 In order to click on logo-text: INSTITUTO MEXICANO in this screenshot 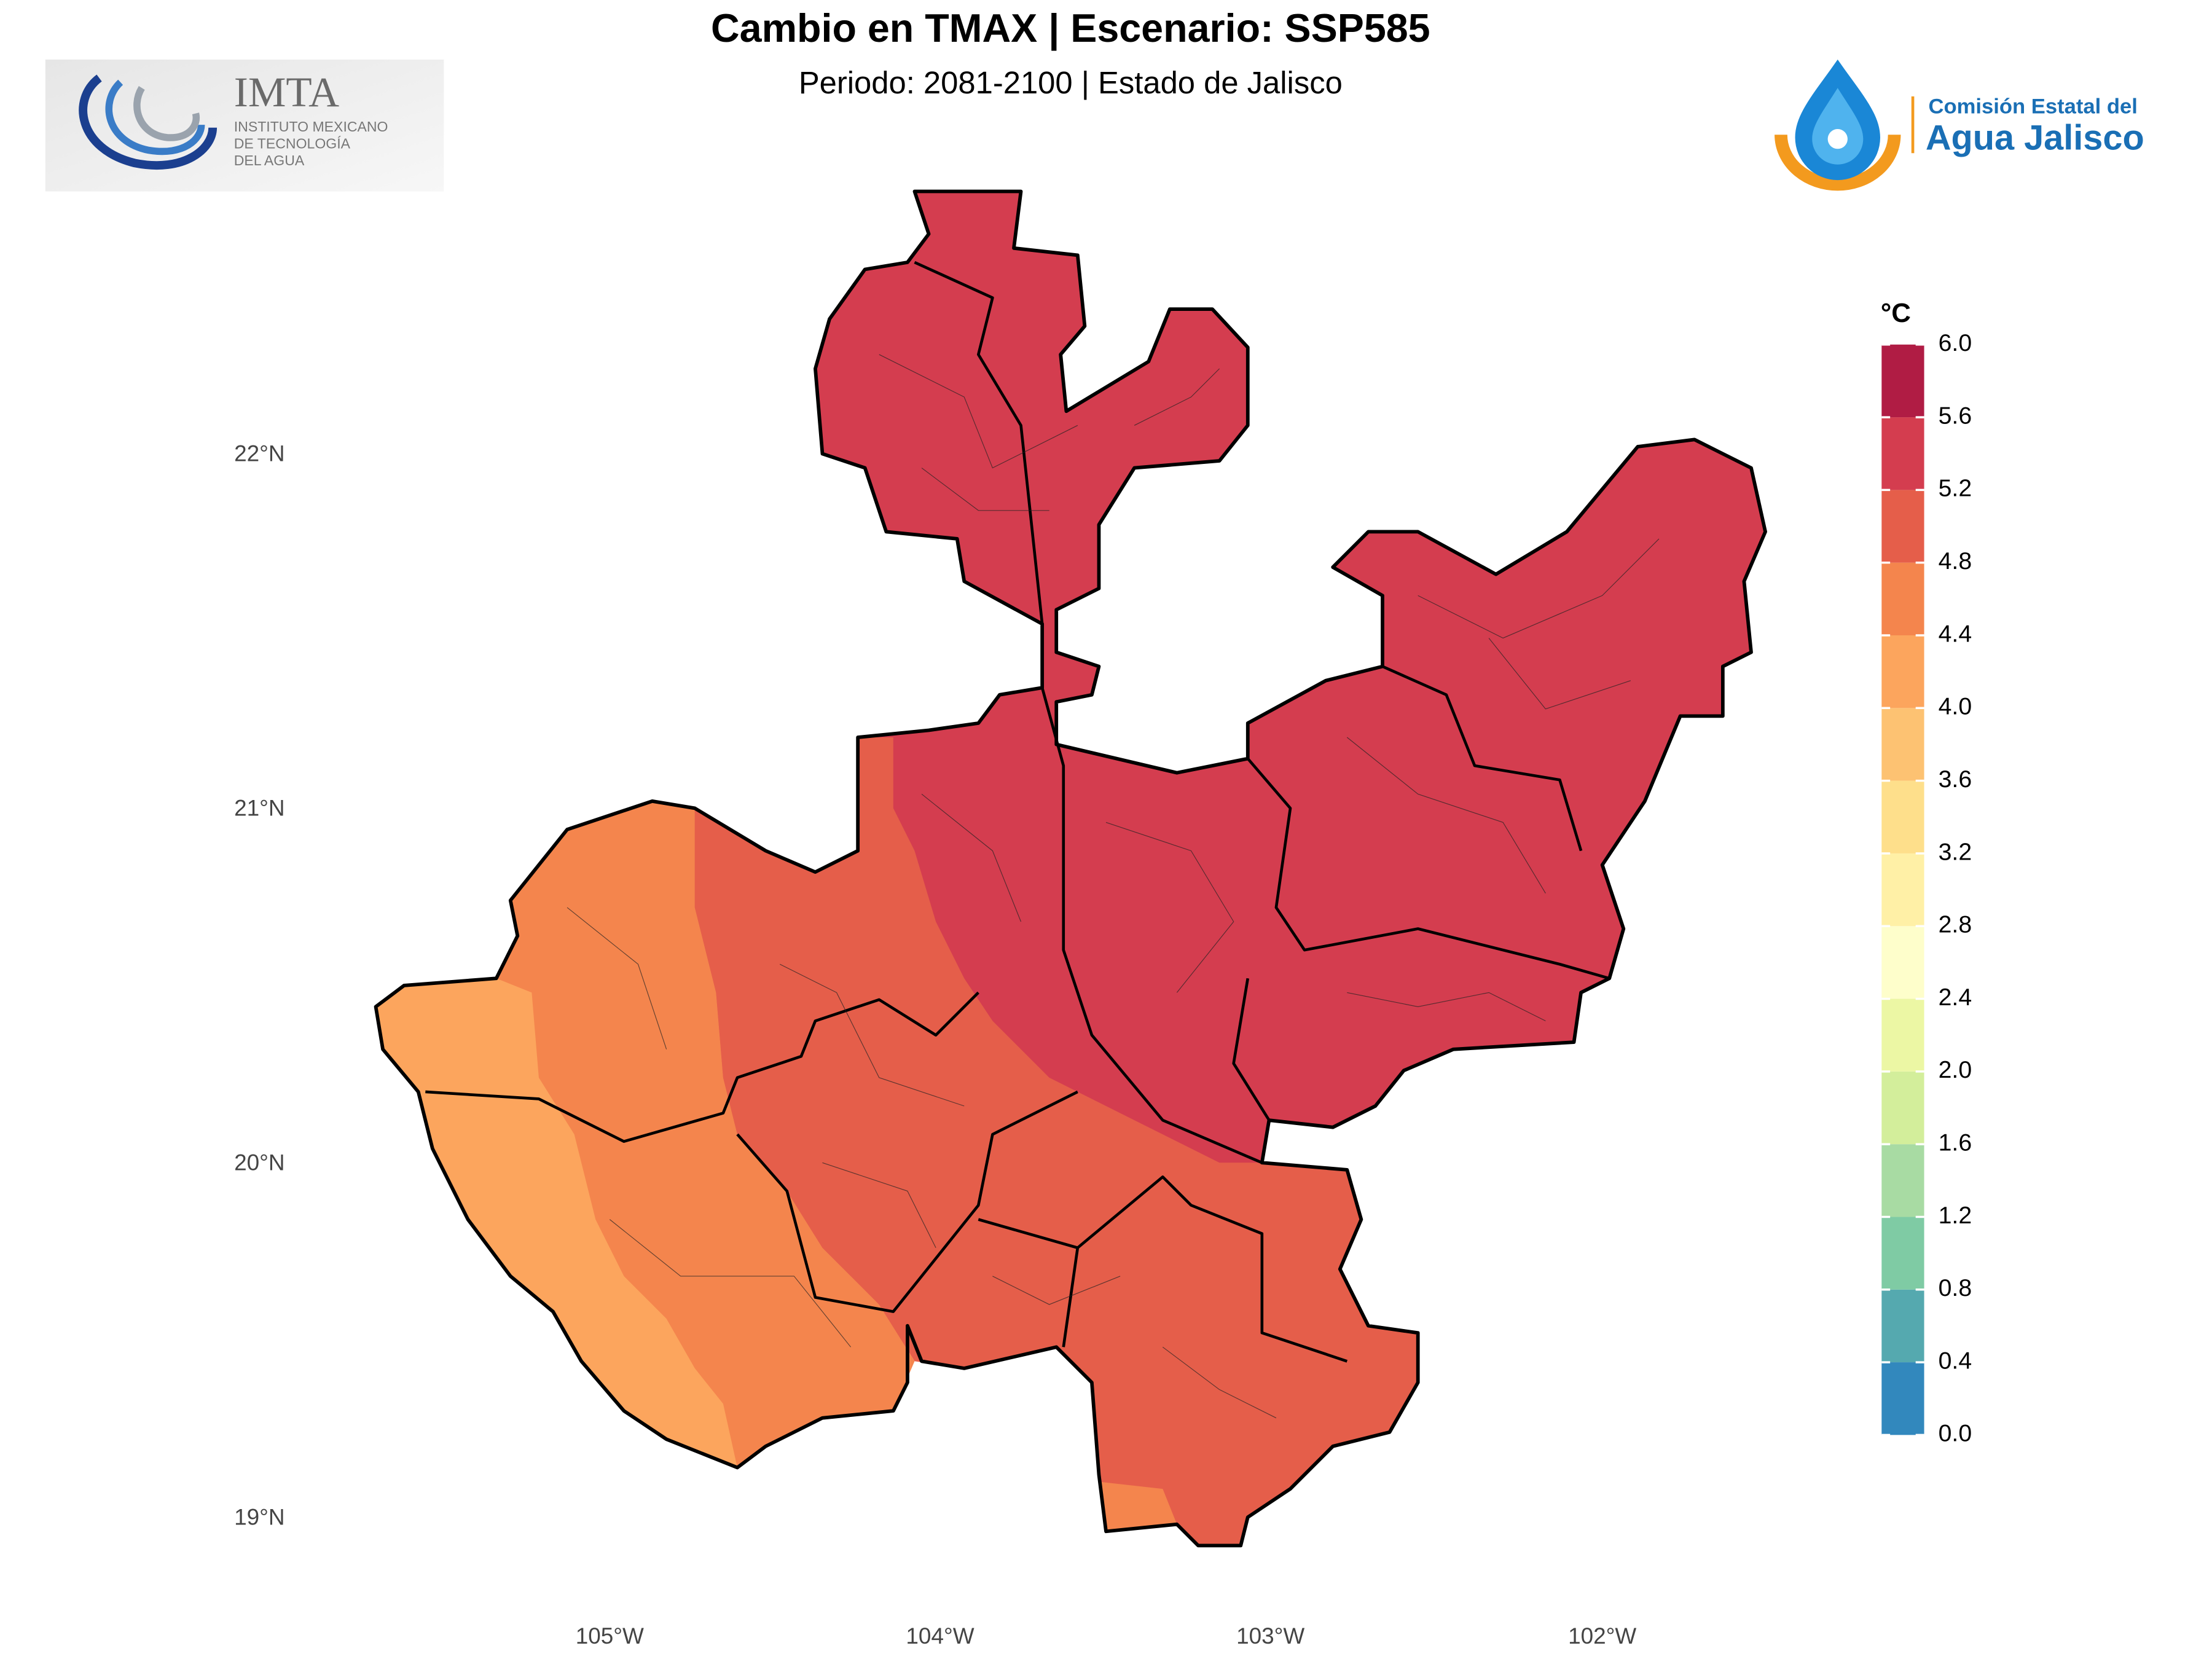, I will do `click(311, 127)`.